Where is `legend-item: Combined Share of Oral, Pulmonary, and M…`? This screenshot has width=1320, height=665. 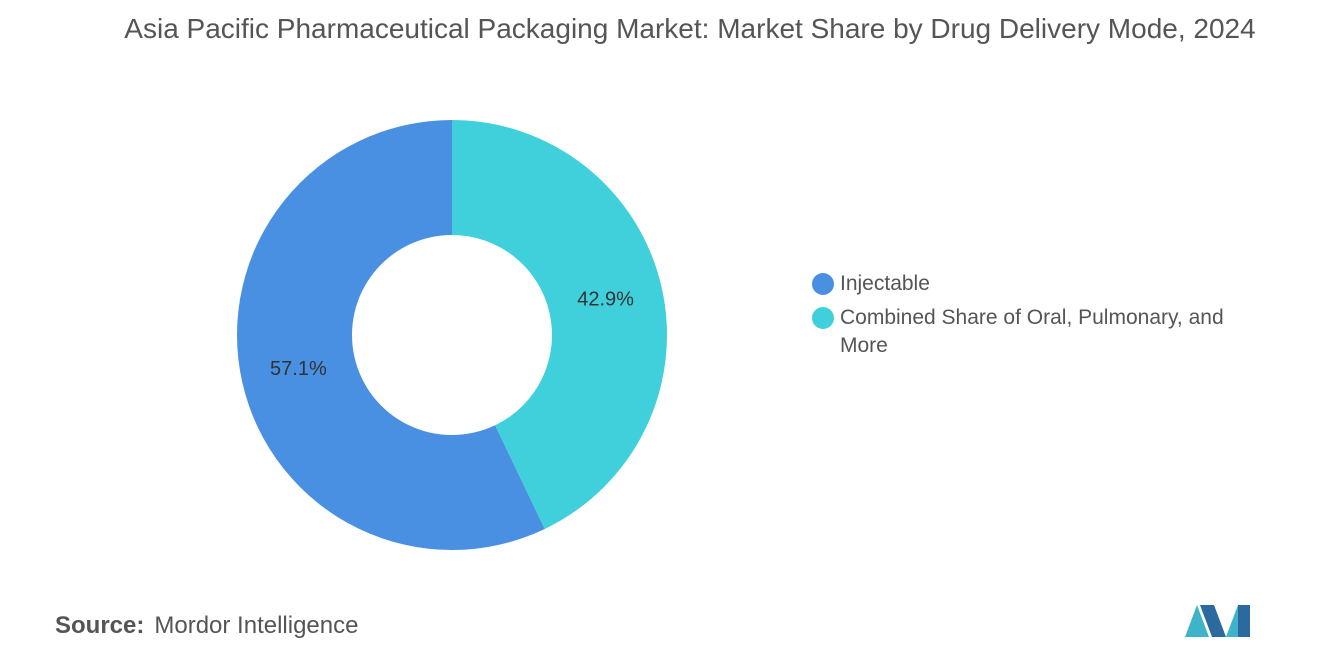
legend-item: Combined Share of Oral, Pulmonary, and M… is located at coordinates (1037, 332).